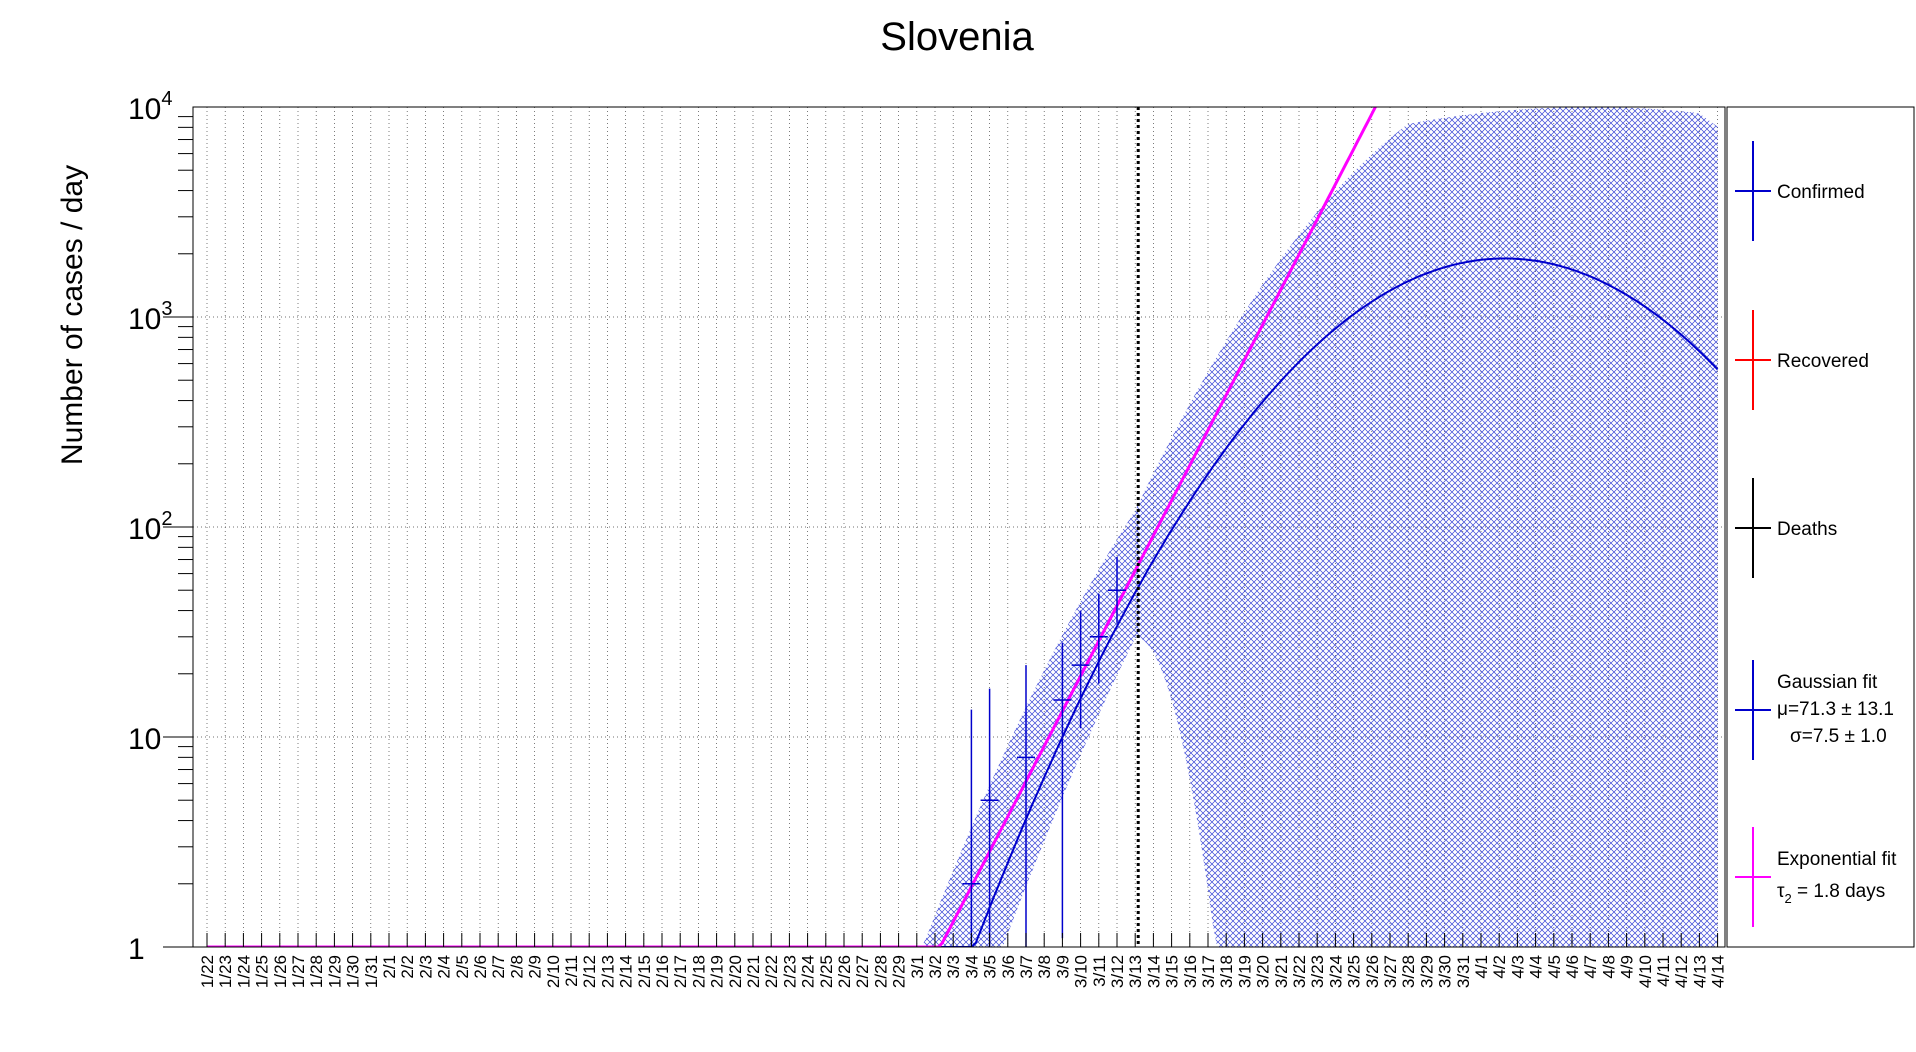 The height and width of the screenshot is (1052, 1916). What do you see at coordinates (225, 971) in the screenshot?
I see `x-tick-label: 1/23` at bounding box center [225, 971].